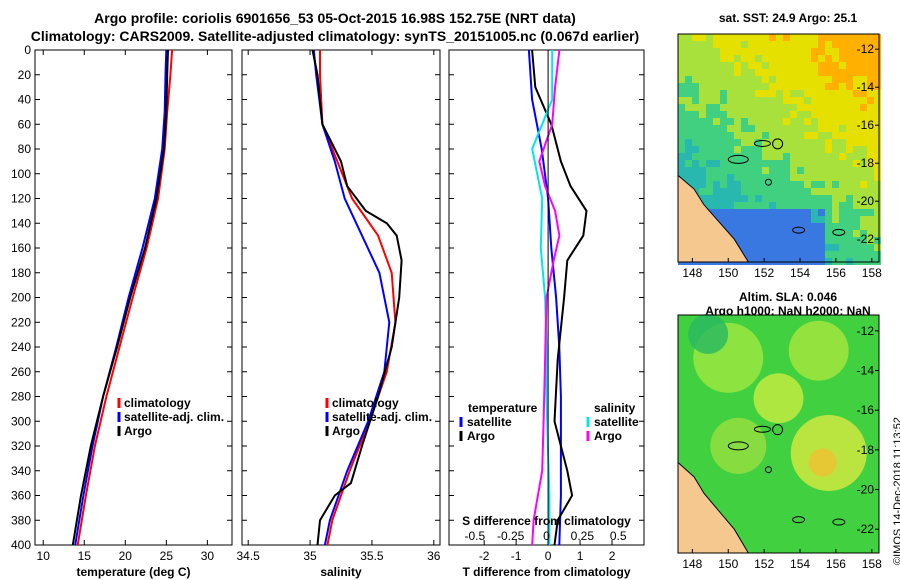 The image size is (900, 580). What do you see at coordinates (764, 273) in the screenshot?
I see `lon-tick-label: 152` at bounding box center [764, 273].